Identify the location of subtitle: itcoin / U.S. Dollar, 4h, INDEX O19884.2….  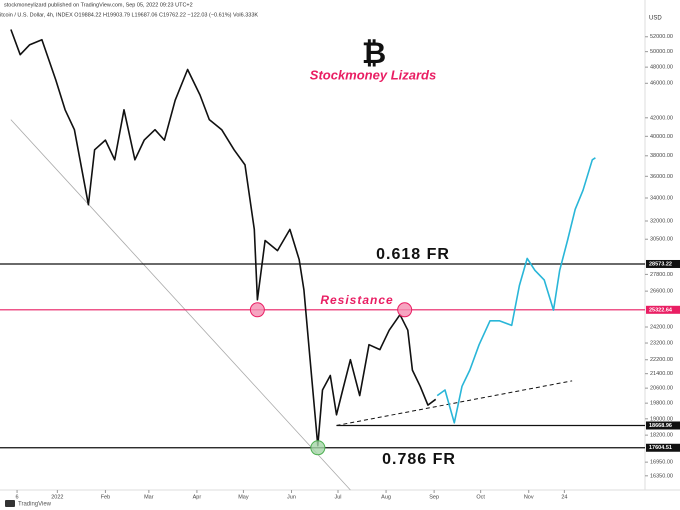
(129, 15).